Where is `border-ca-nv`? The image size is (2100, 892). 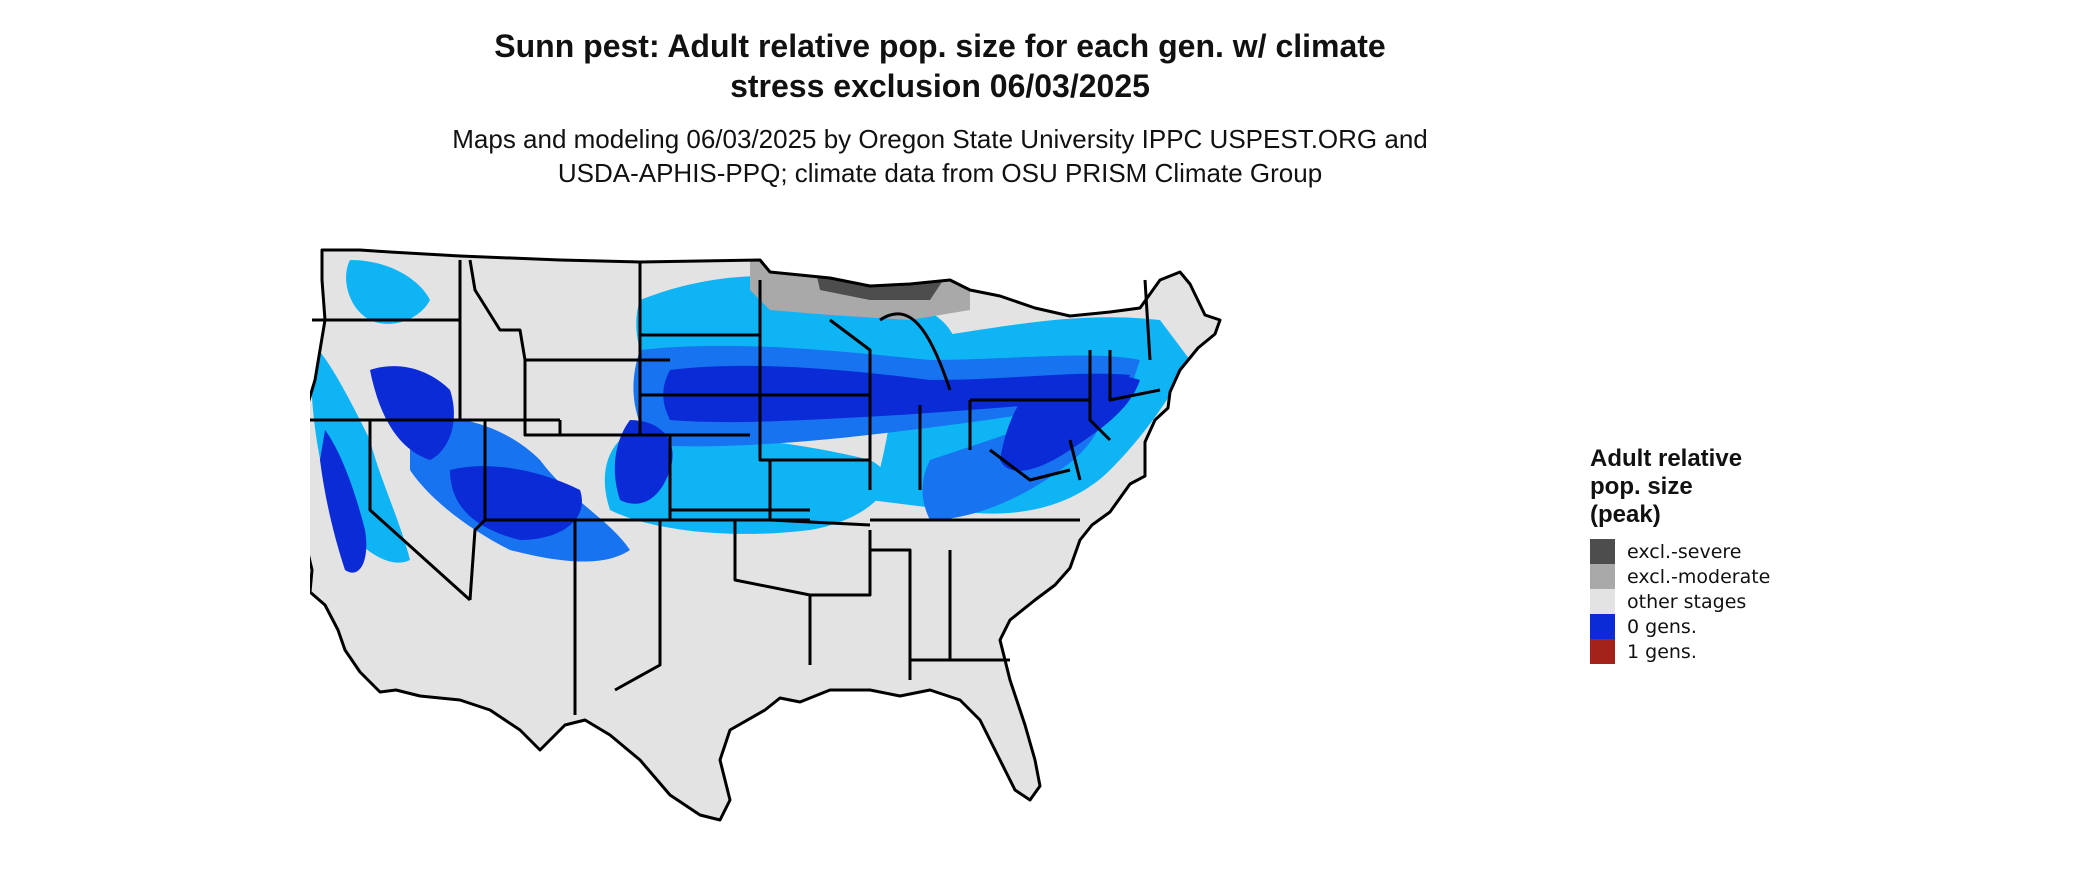 border-ca-nv is located at coordinates (420, 511).